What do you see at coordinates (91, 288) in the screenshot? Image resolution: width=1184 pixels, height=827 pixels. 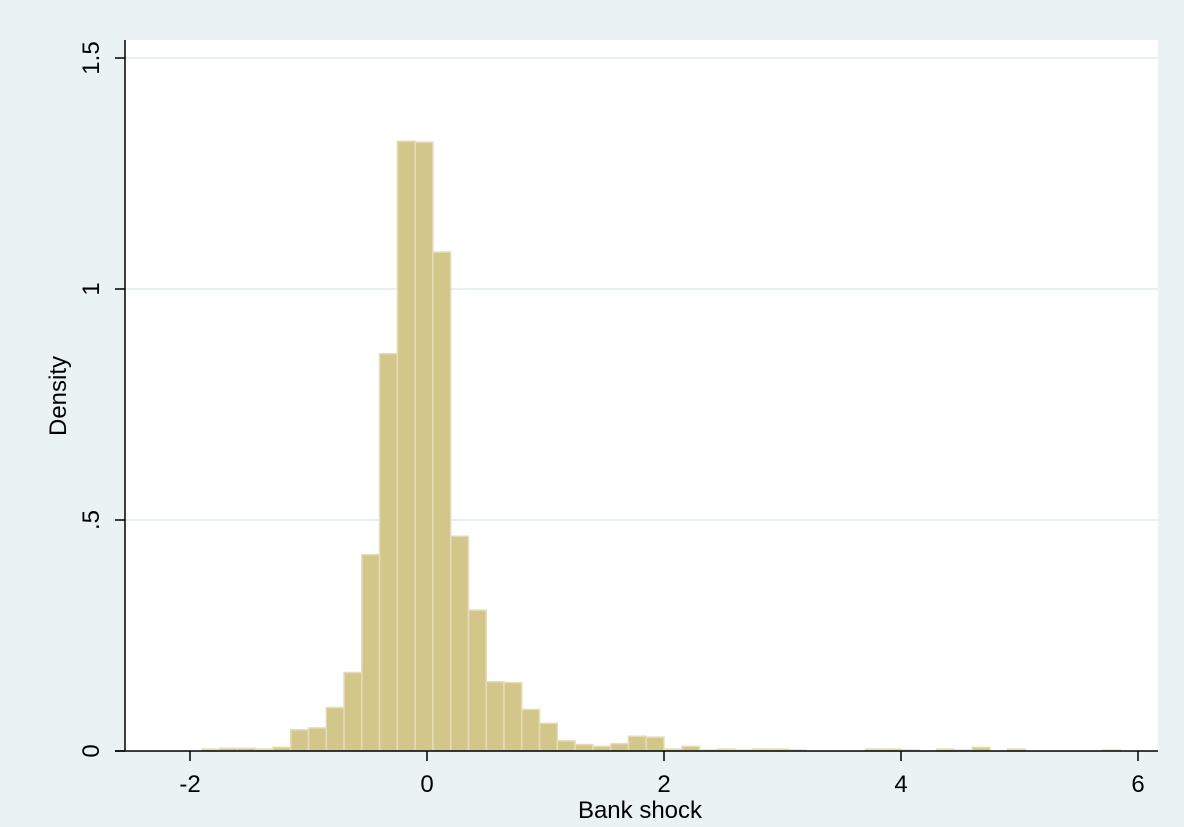 I see `y-tick-label: 1` at bounding box center [91, 288].